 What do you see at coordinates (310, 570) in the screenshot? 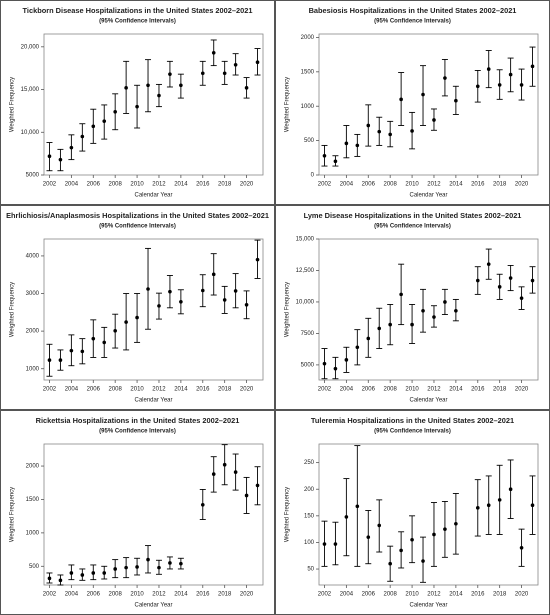
I see `y-tick-label: 50` at bounding box center [310, 570].